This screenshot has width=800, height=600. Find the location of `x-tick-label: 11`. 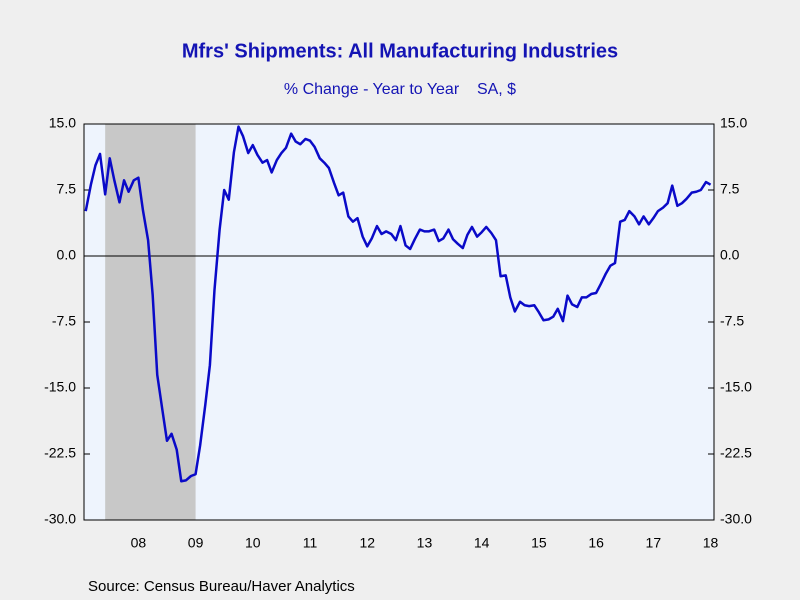

x-tick-label: 11 is located at coordinates (310, 543).